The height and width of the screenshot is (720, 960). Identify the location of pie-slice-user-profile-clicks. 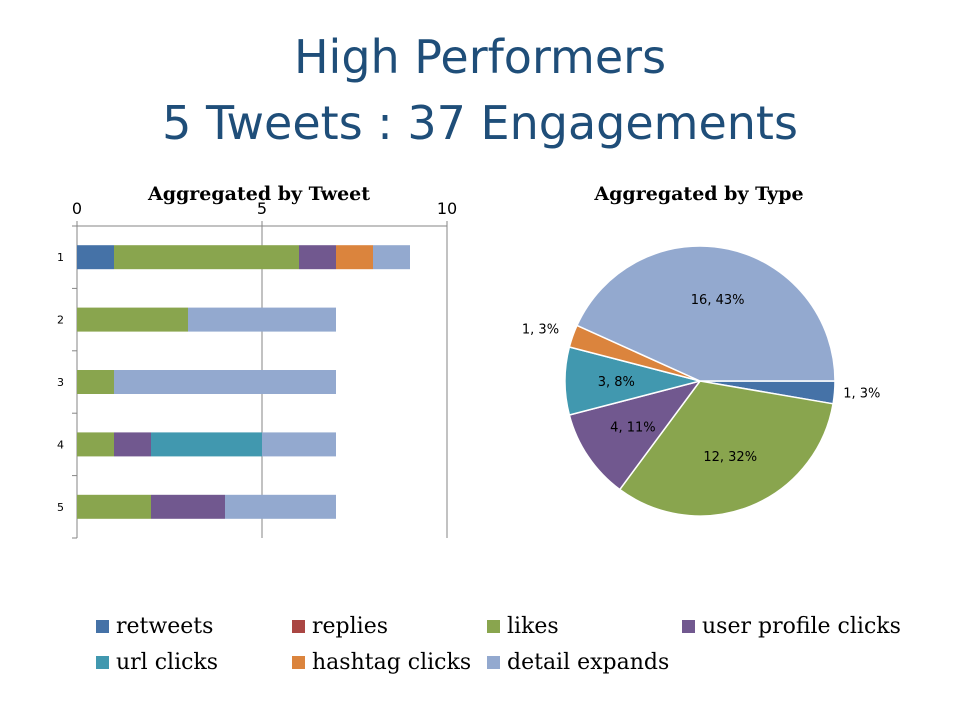
(635, 435).